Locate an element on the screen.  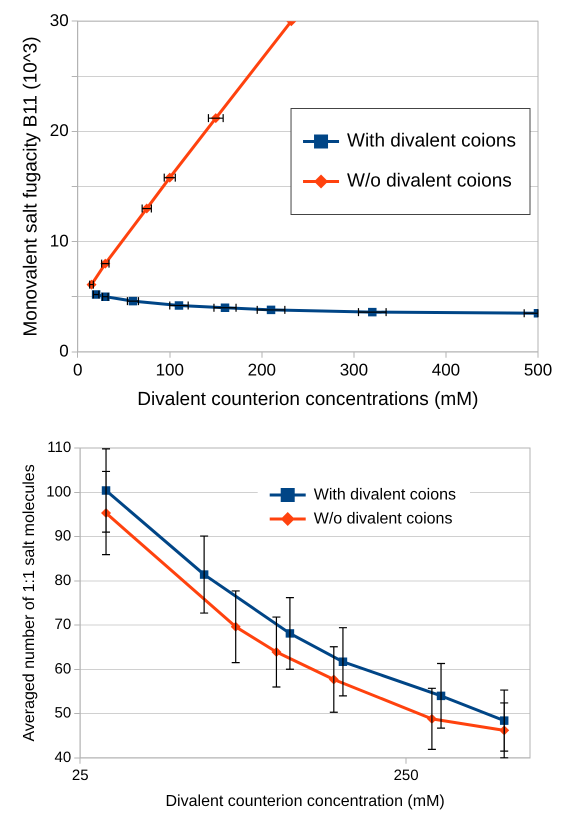
y-tick-label: 10 is located at coordinates (59, 240).